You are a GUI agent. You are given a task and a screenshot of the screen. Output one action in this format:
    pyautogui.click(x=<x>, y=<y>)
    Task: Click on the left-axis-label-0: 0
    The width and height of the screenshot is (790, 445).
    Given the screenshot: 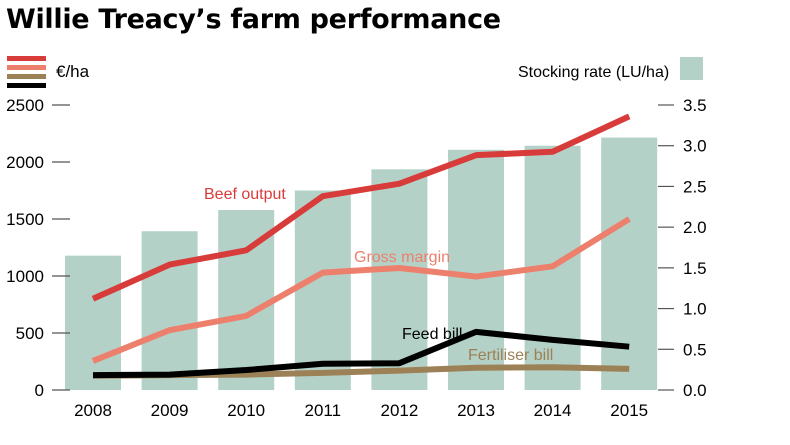 What is the action you would take?
    pyautogui.click(x=39, y=390)
    